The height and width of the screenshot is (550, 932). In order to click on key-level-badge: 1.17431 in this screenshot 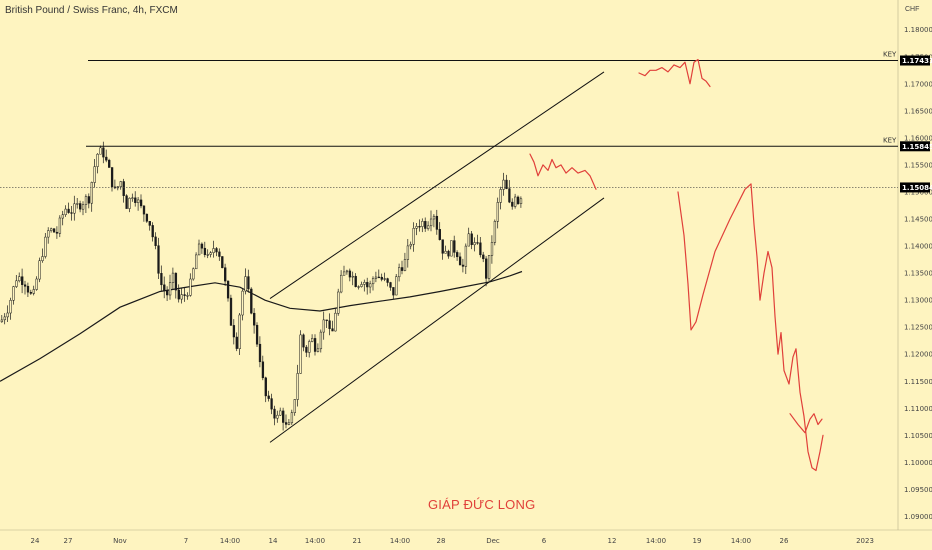, I will do `click(917, 61)`.